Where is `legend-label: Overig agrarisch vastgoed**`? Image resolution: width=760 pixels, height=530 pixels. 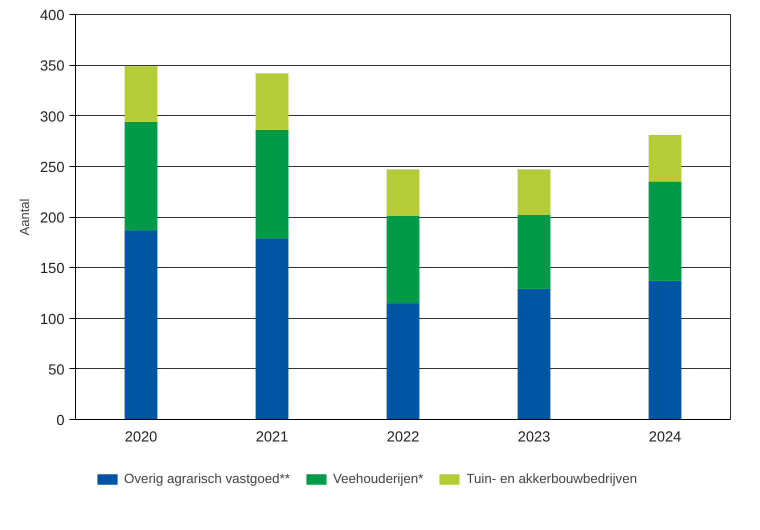 legend-label: Overig agrarisch vastgoed** is located at coordinates (207, 478).